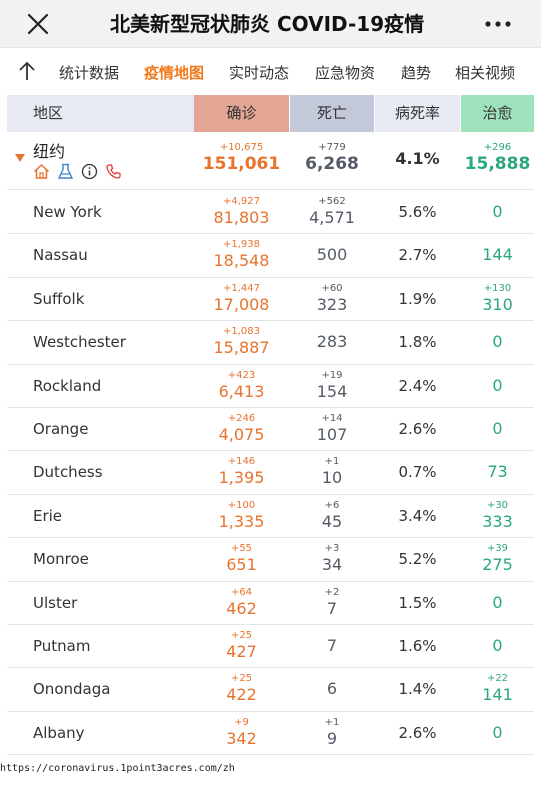  I want to click on confirmed-value: 422, so click(241, 695).